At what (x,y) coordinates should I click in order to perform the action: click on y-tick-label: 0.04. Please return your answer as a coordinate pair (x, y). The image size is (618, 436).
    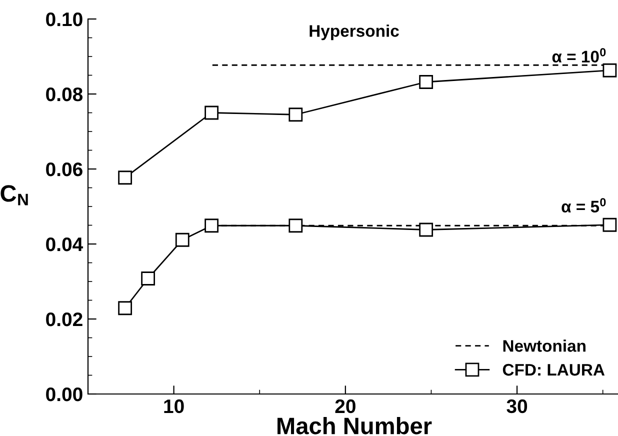
    Looking at the image, I should click on (65, 244).